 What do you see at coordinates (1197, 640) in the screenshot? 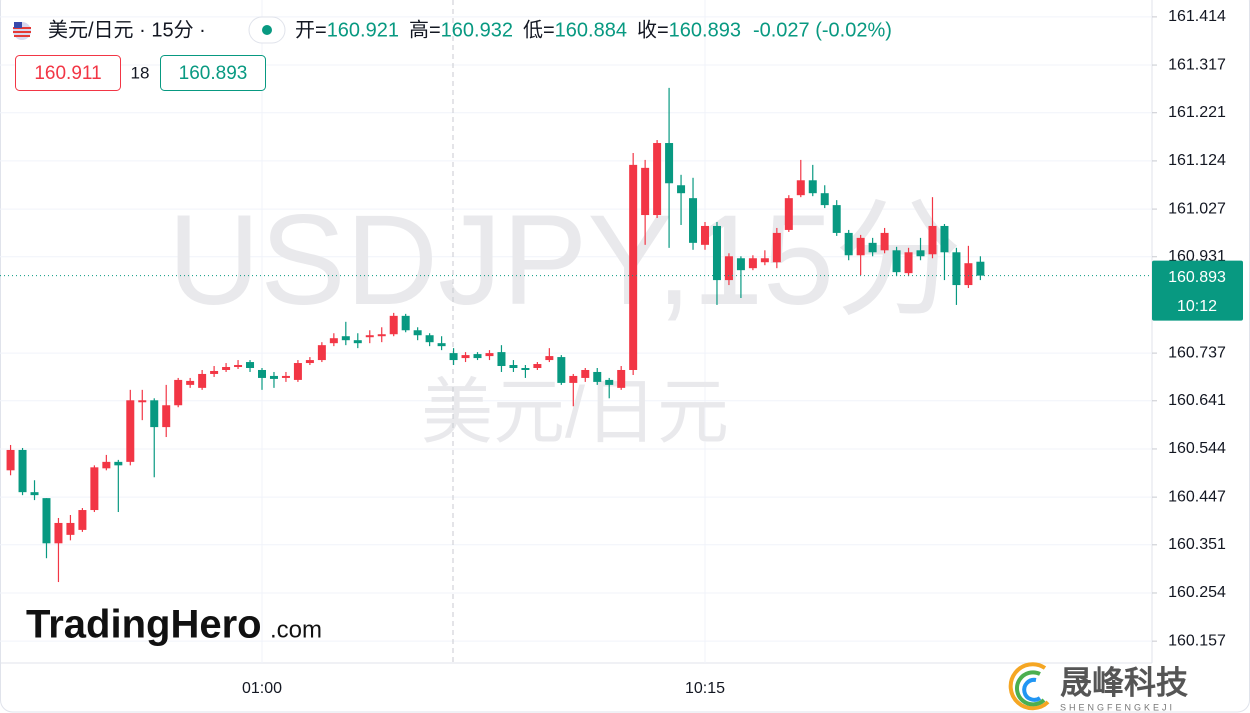
I see `y-tick-label: 160.157` at bounding box center [1197, 640].